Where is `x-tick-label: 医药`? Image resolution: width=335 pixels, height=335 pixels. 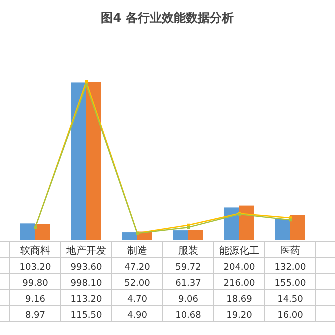
x-tick-label: 医药 is located at coordinates (290, 251).